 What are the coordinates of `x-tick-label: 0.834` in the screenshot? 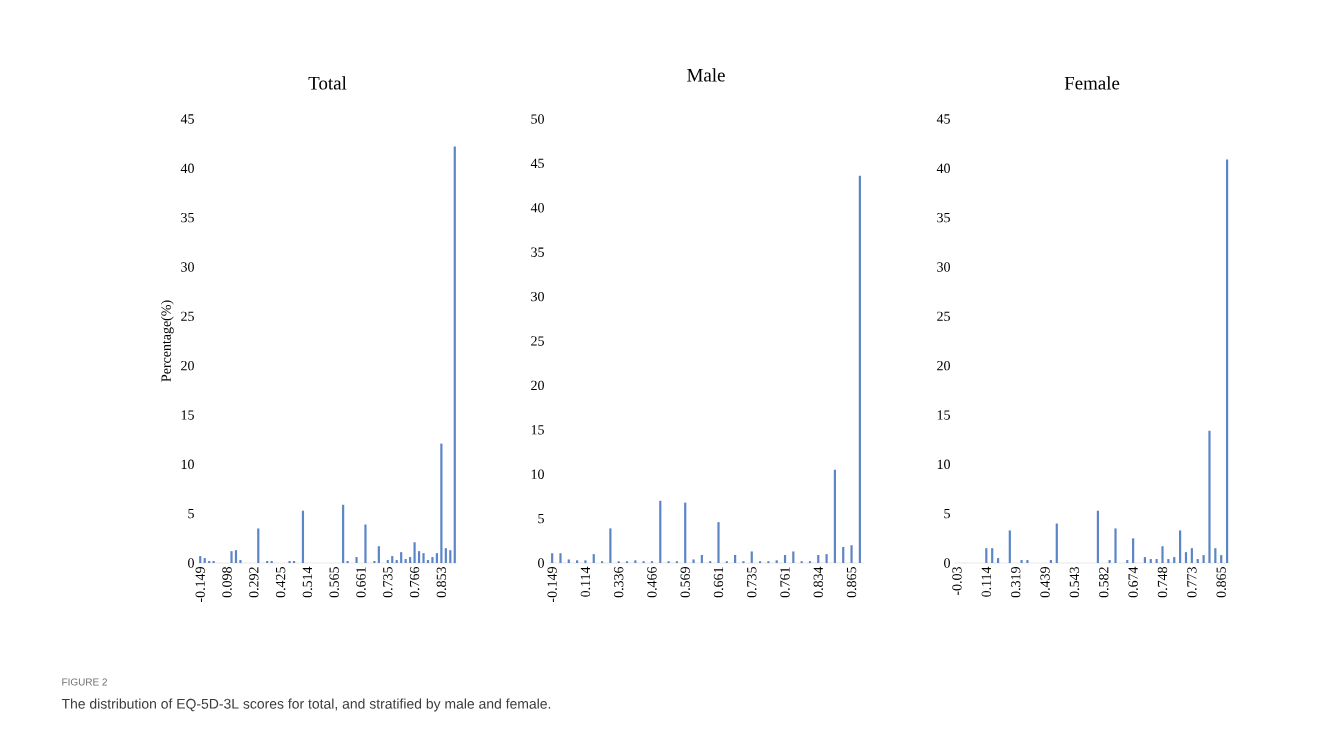 It's located at (818, 582).